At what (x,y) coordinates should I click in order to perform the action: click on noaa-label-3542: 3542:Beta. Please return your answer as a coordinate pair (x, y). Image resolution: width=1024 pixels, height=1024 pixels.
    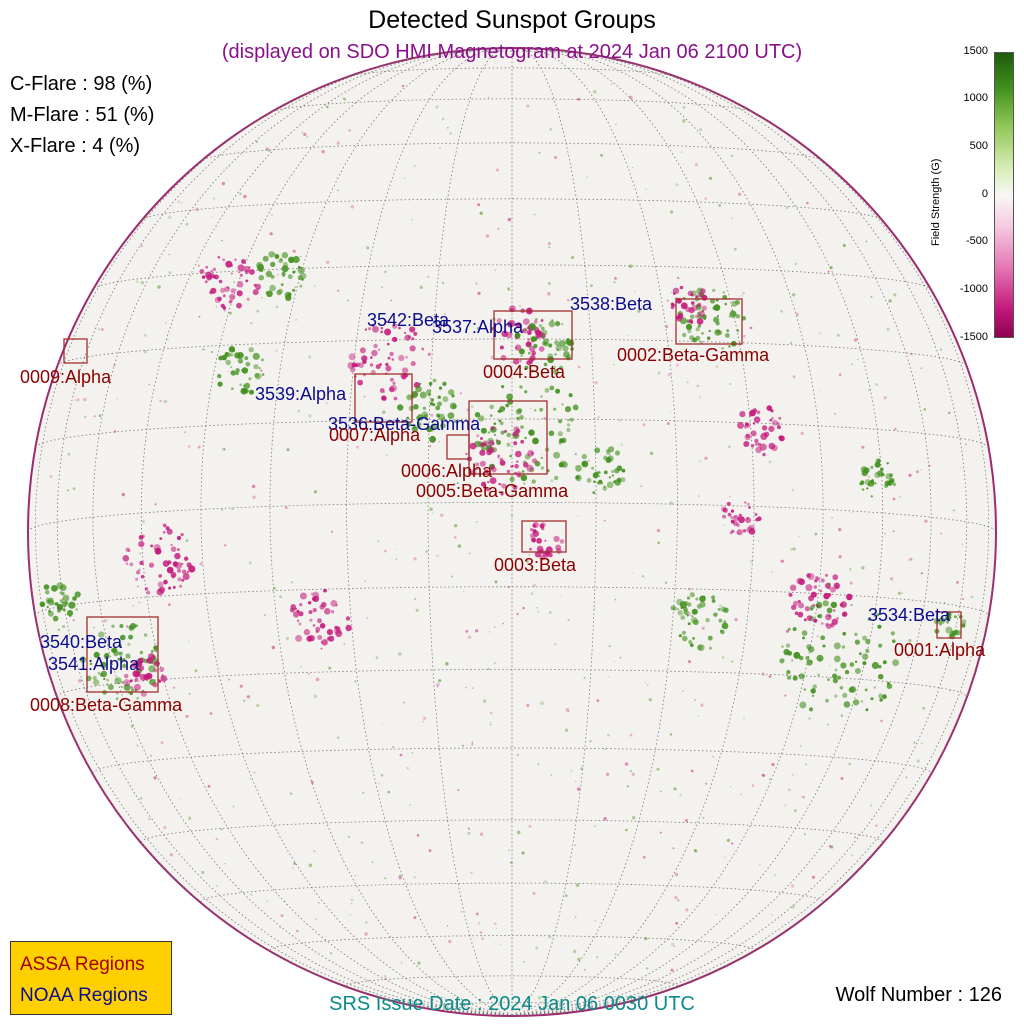
    Looking at the image, I should click on (408, 320).